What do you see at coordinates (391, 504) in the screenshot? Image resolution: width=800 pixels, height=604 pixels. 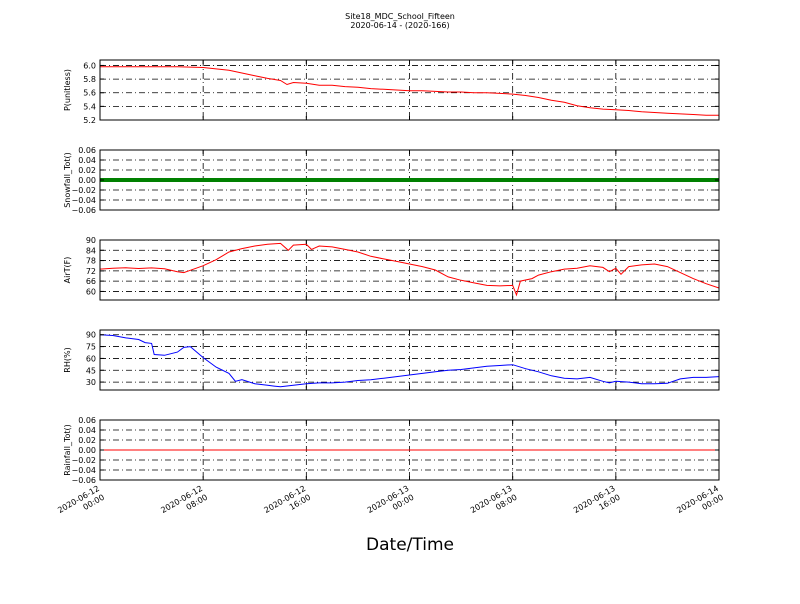 I see `x-tick-label: 2020-06-1300:00` at bounding box center [391, 504].